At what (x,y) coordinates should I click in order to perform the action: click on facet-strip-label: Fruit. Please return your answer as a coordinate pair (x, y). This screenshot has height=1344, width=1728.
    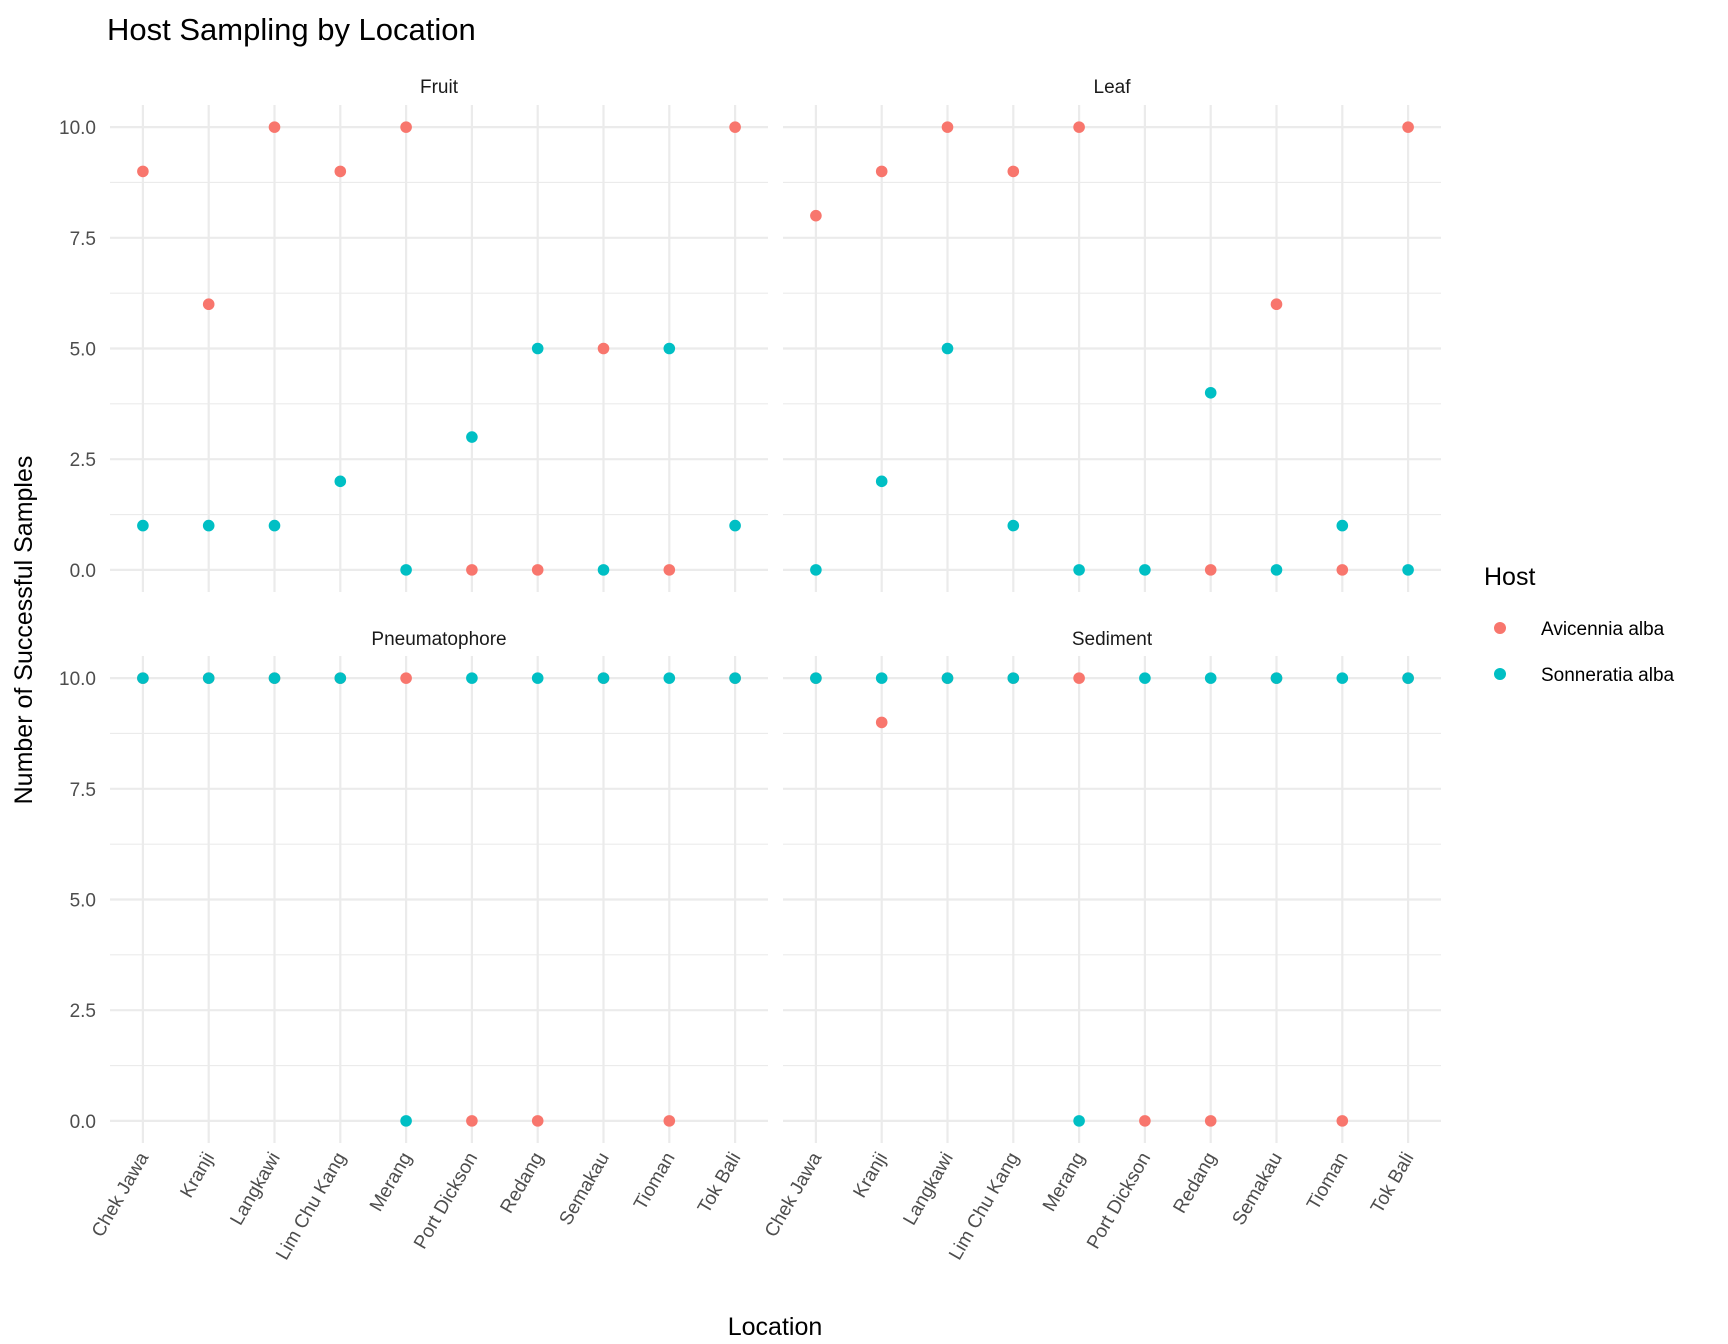
    Looking at the image, I should click on (439, 87).